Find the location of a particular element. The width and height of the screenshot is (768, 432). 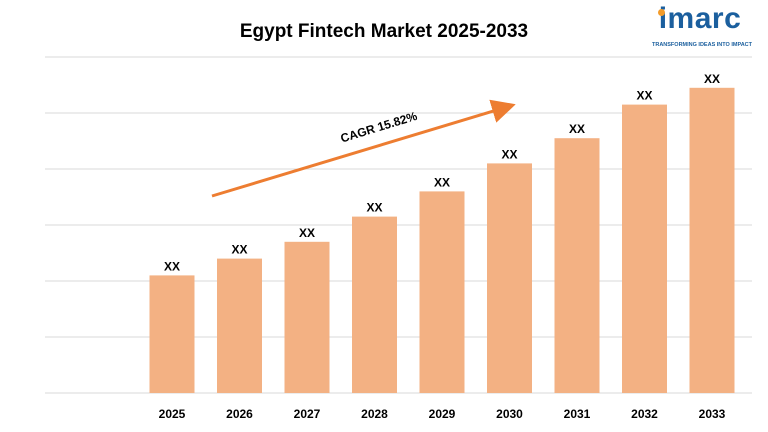

bar-2028 is located at coordinates (374, 304).